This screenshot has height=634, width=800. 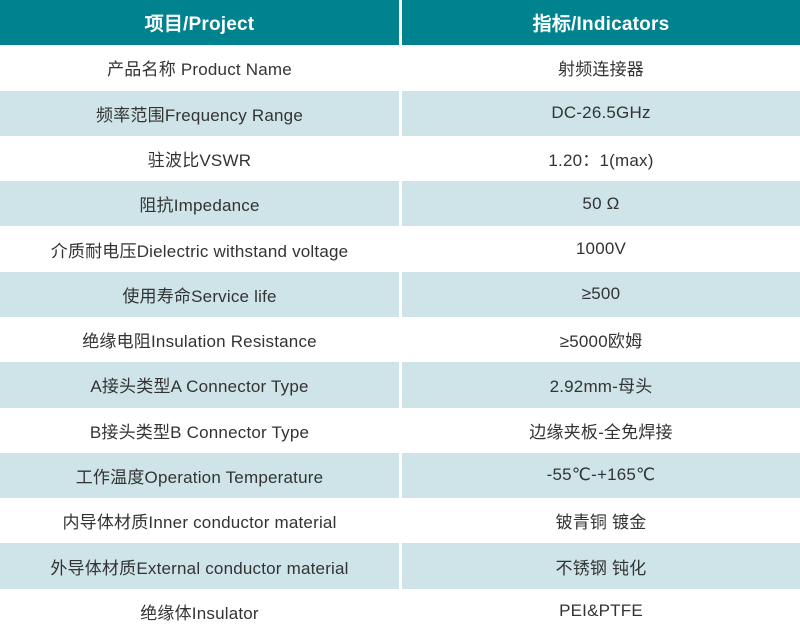 I want to click on table-header-row: 项目/Project 指标/Indicators, so click(x=400, y=23).